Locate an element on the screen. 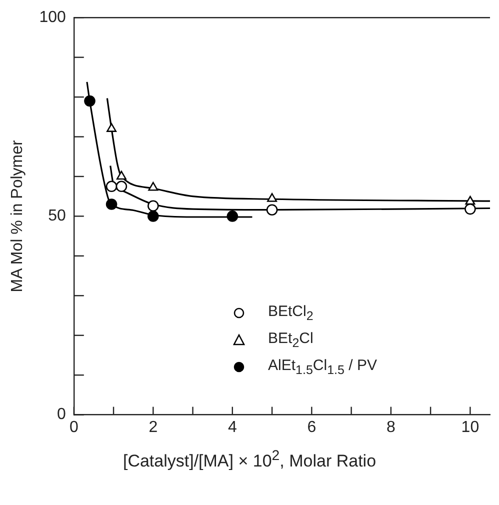 This screenshot has height=505, width=499. y-tick-label: 0 is located at coordinates (61, 415).